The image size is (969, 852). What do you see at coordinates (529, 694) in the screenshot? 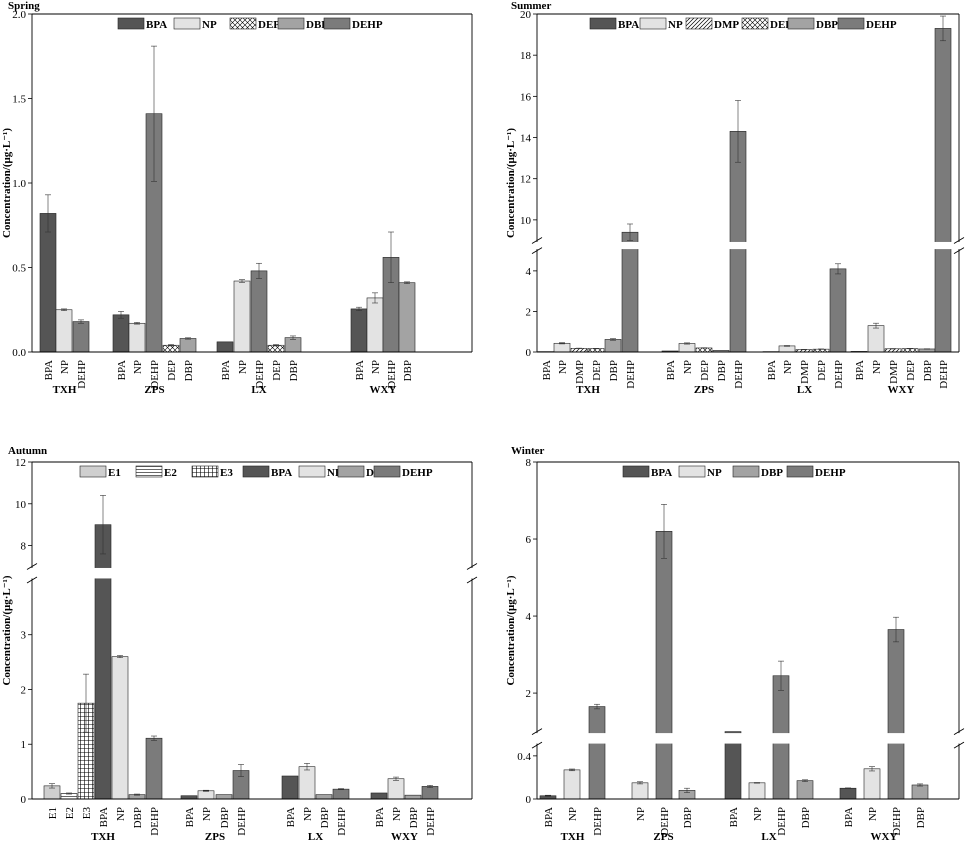
I see `y-tick-label: 2` at bounding box center [529, 694].